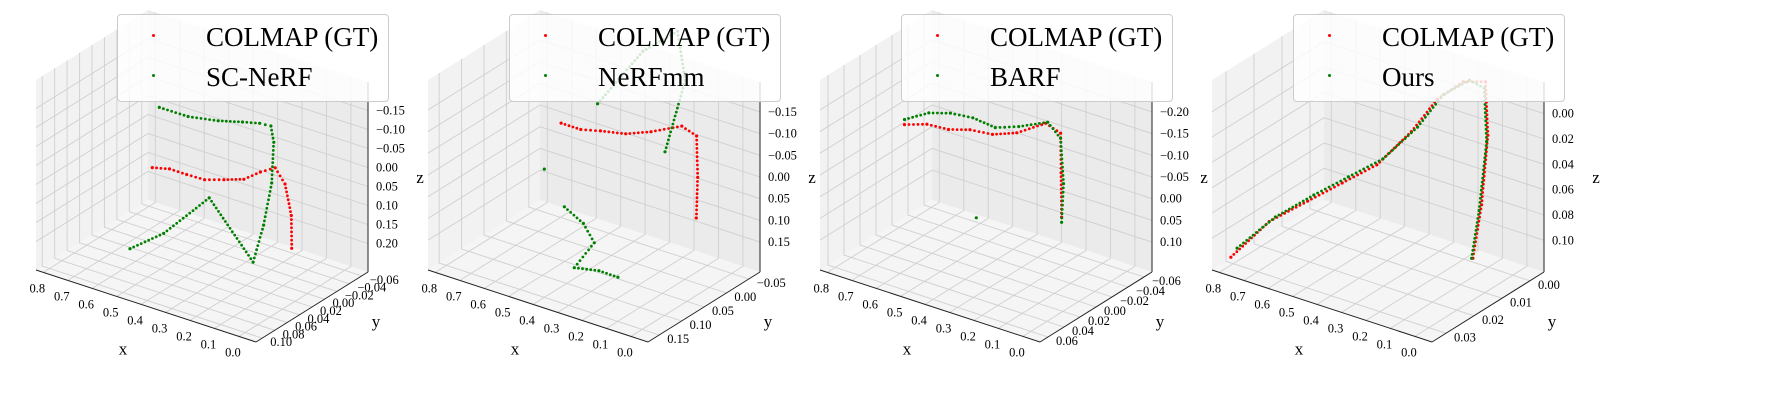 Image resolution: width=1780 pixels, height=414 pixels. I want to click on legend-label-gt: COLMAP (GT), so click(292, 37).